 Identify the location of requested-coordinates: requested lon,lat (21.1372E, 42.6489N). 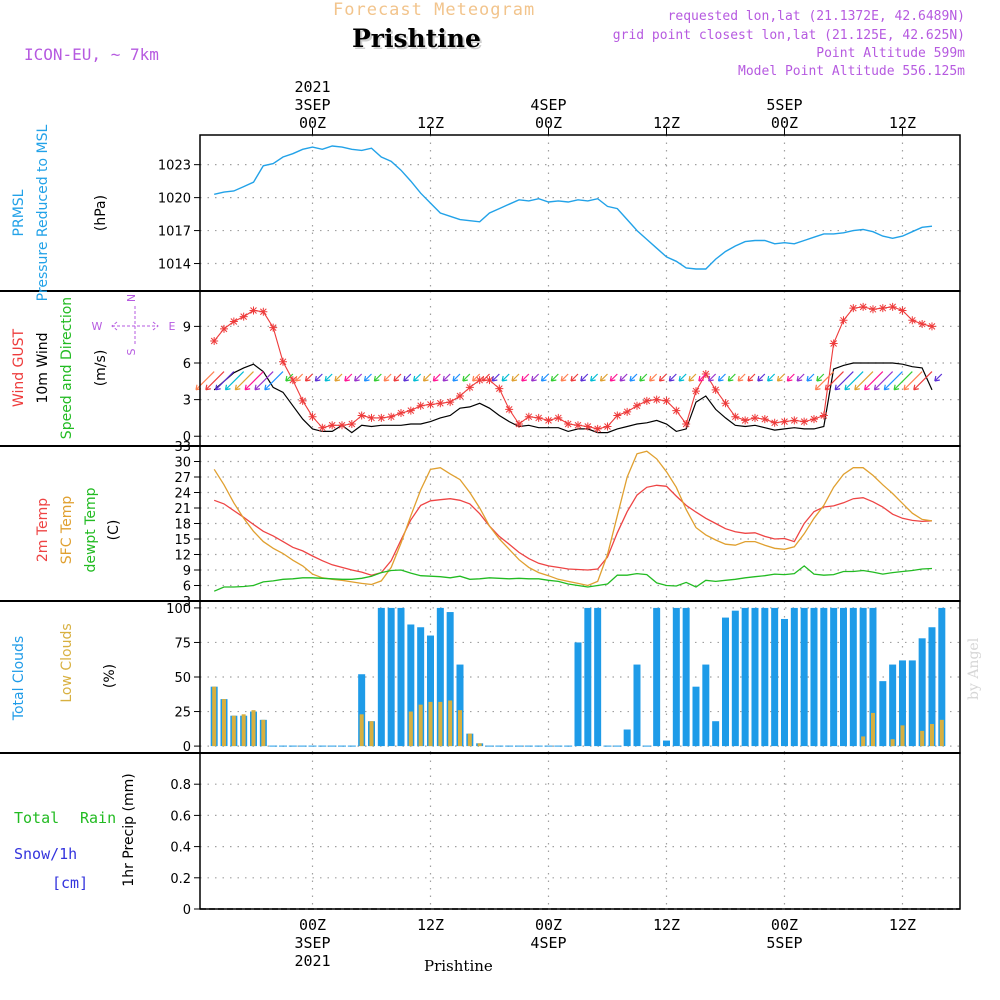
(816, 16).